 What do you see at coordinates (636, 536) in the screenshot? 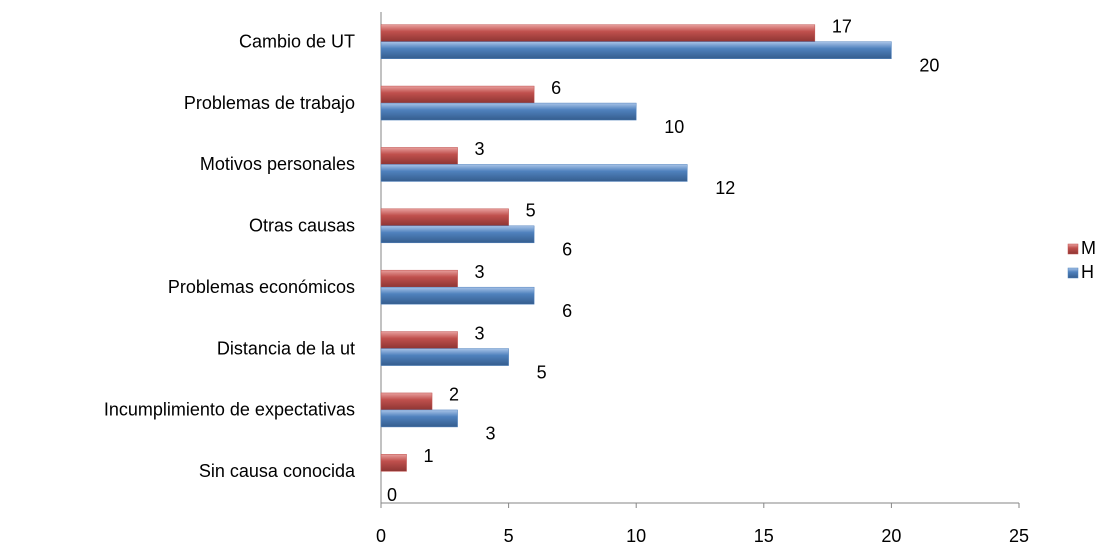
I see `x-tick-label: 10` at bounding box center [636, 536].